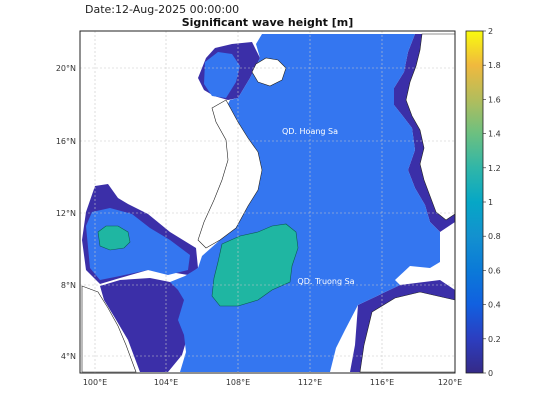  What do you see at coordinates (490, 31) in the screenshot?
I see `colorbar-tick-label: 2` at bounding box center [490, 31].